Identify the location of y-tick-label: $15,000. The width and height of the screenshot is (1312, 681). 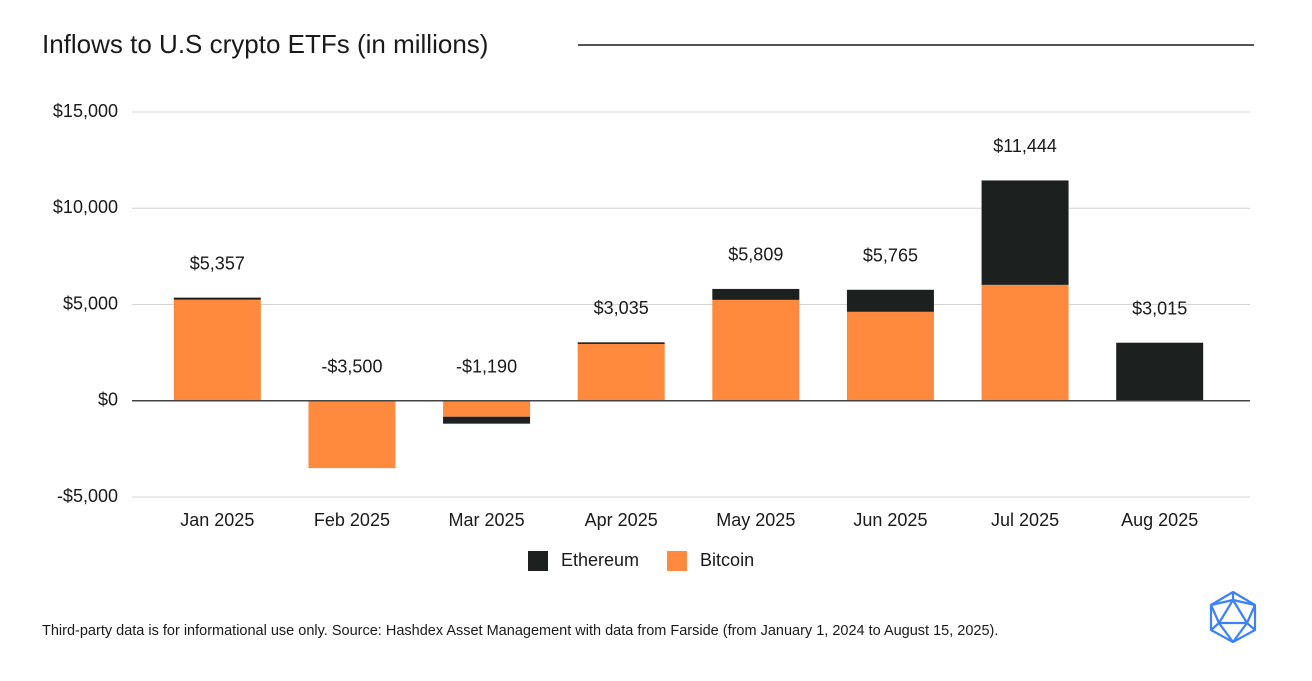
(85, 111).